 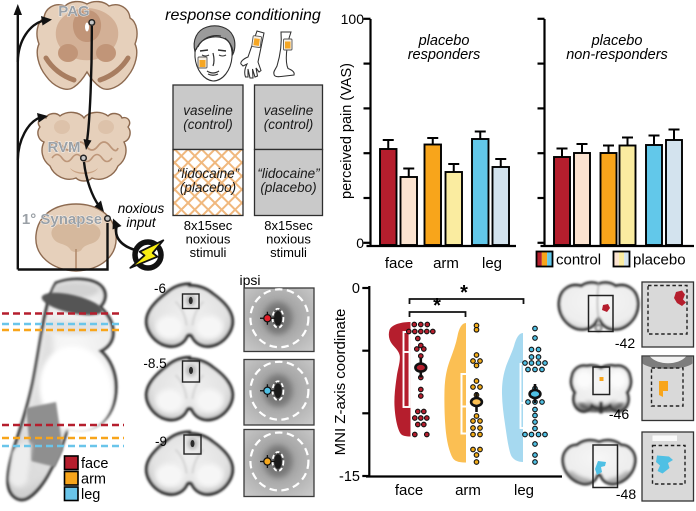 I want to click on svg-text: input, so click(x=141, y=222).